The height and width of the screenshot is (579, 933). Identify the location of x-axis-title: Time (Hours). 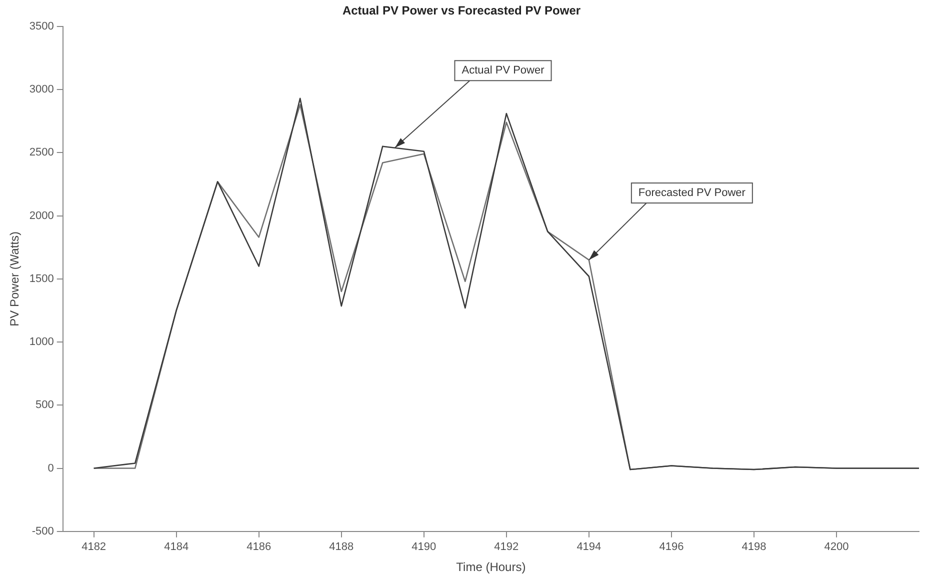
(491, 567).